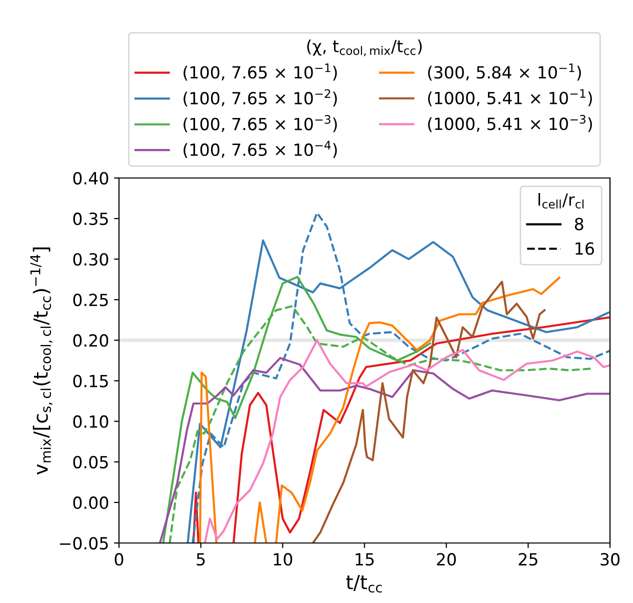  I want to click on legend-label: (100, 7.65 × 10$^{−1}$), so click(260, 72).